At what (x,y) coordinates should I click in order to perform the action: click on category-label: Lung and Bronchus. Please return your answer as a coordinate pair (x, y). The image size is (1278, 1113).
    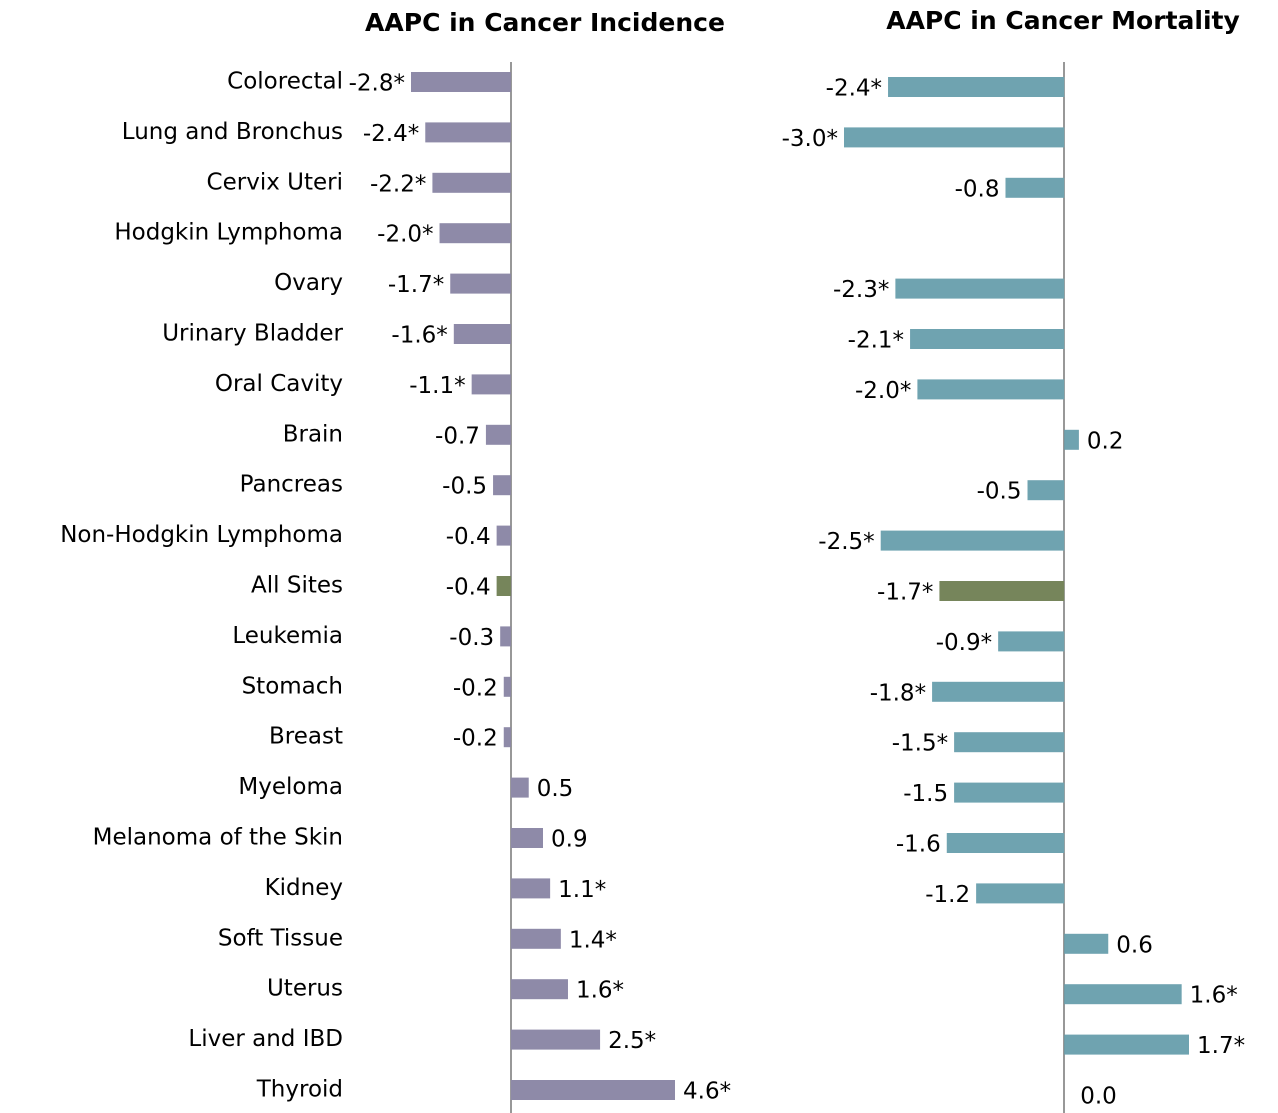
    Looking at the image, I should click on (232, 132).